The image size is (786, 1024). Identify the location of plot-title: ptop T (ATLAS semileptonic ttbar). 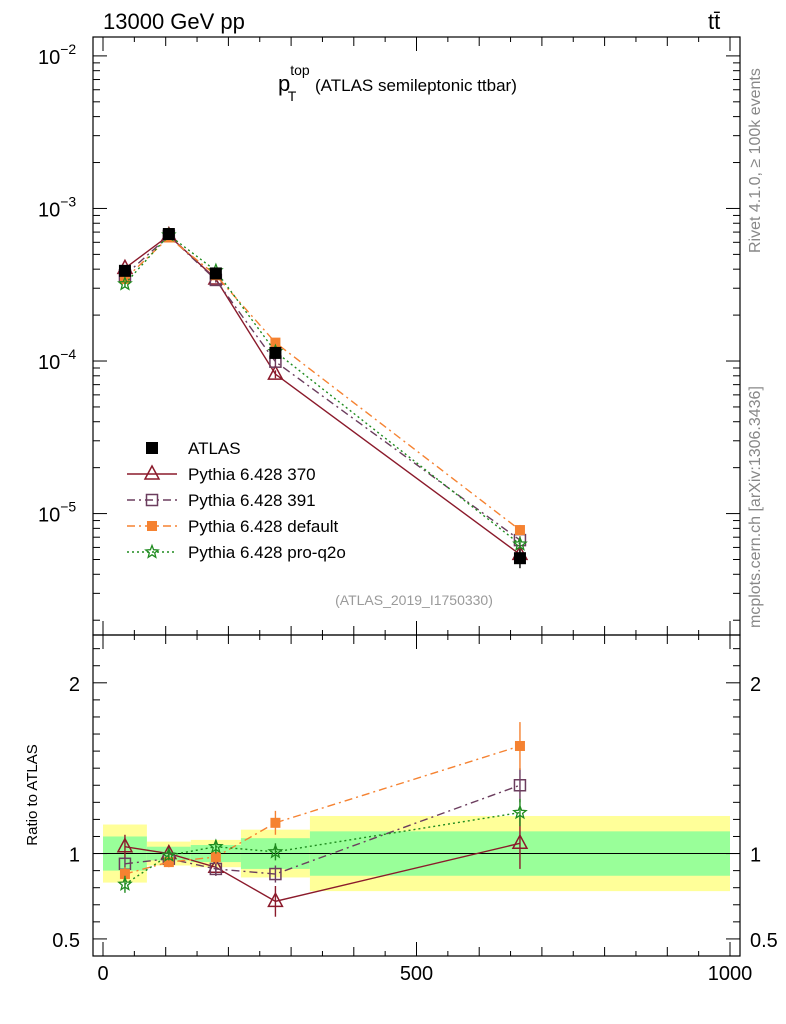
(397, 83).